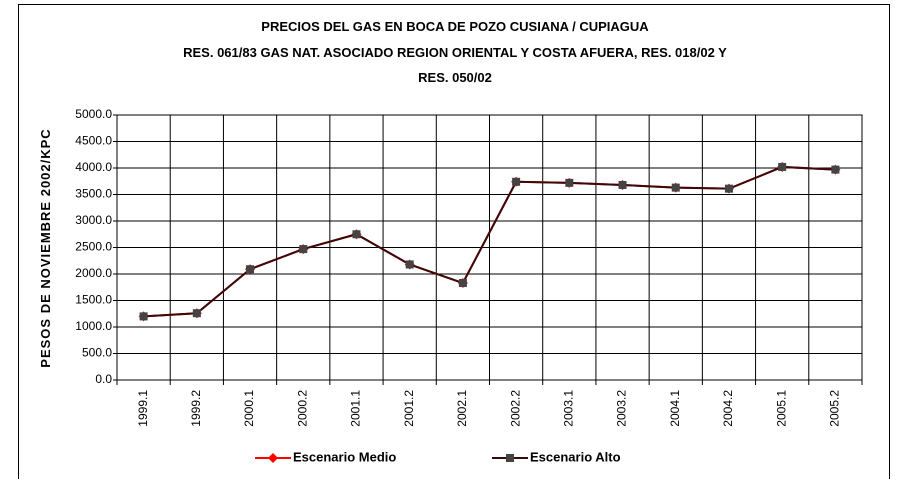 This screenshot has height=484, width=898. Describe the element at coordinates (93, 220) in the screenshot. I see `y-tick-label: 3000.0` at that location.